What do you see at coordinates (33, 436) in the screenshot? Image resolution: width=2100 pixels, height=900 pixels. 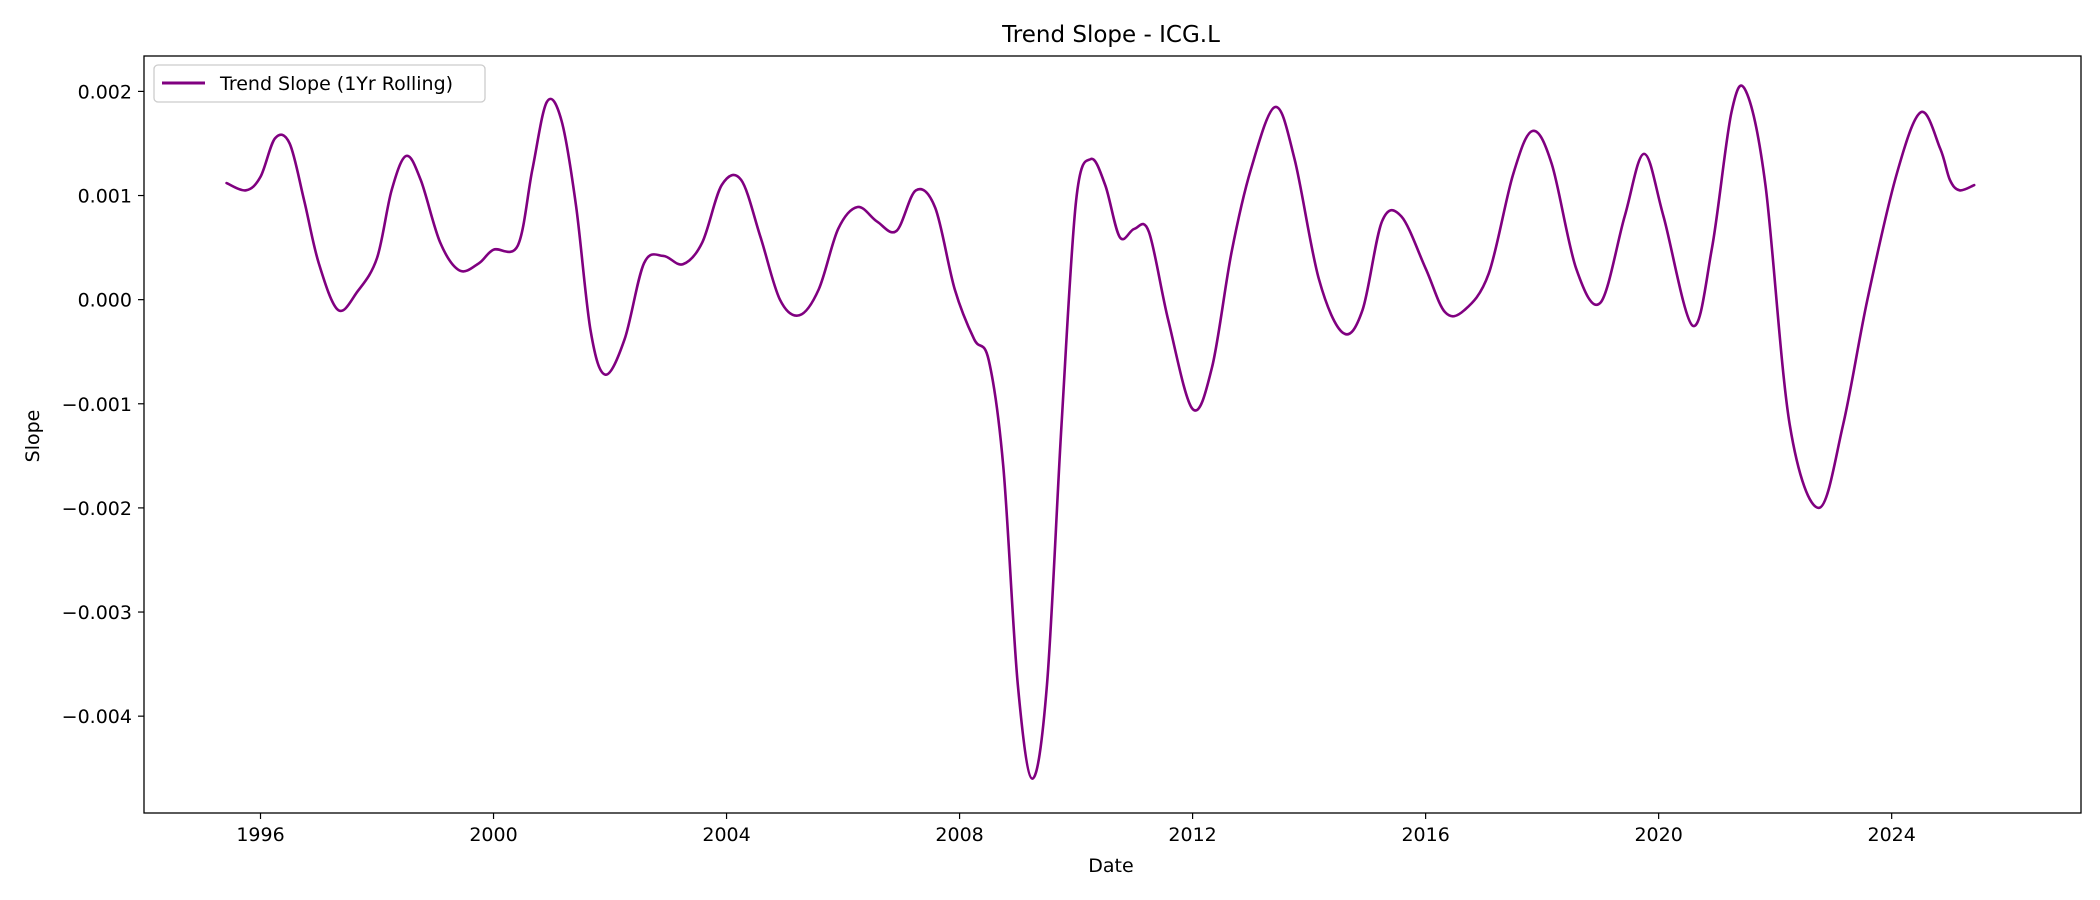 I see `y-axis-title: Slope` at bounding box center [33, 436].